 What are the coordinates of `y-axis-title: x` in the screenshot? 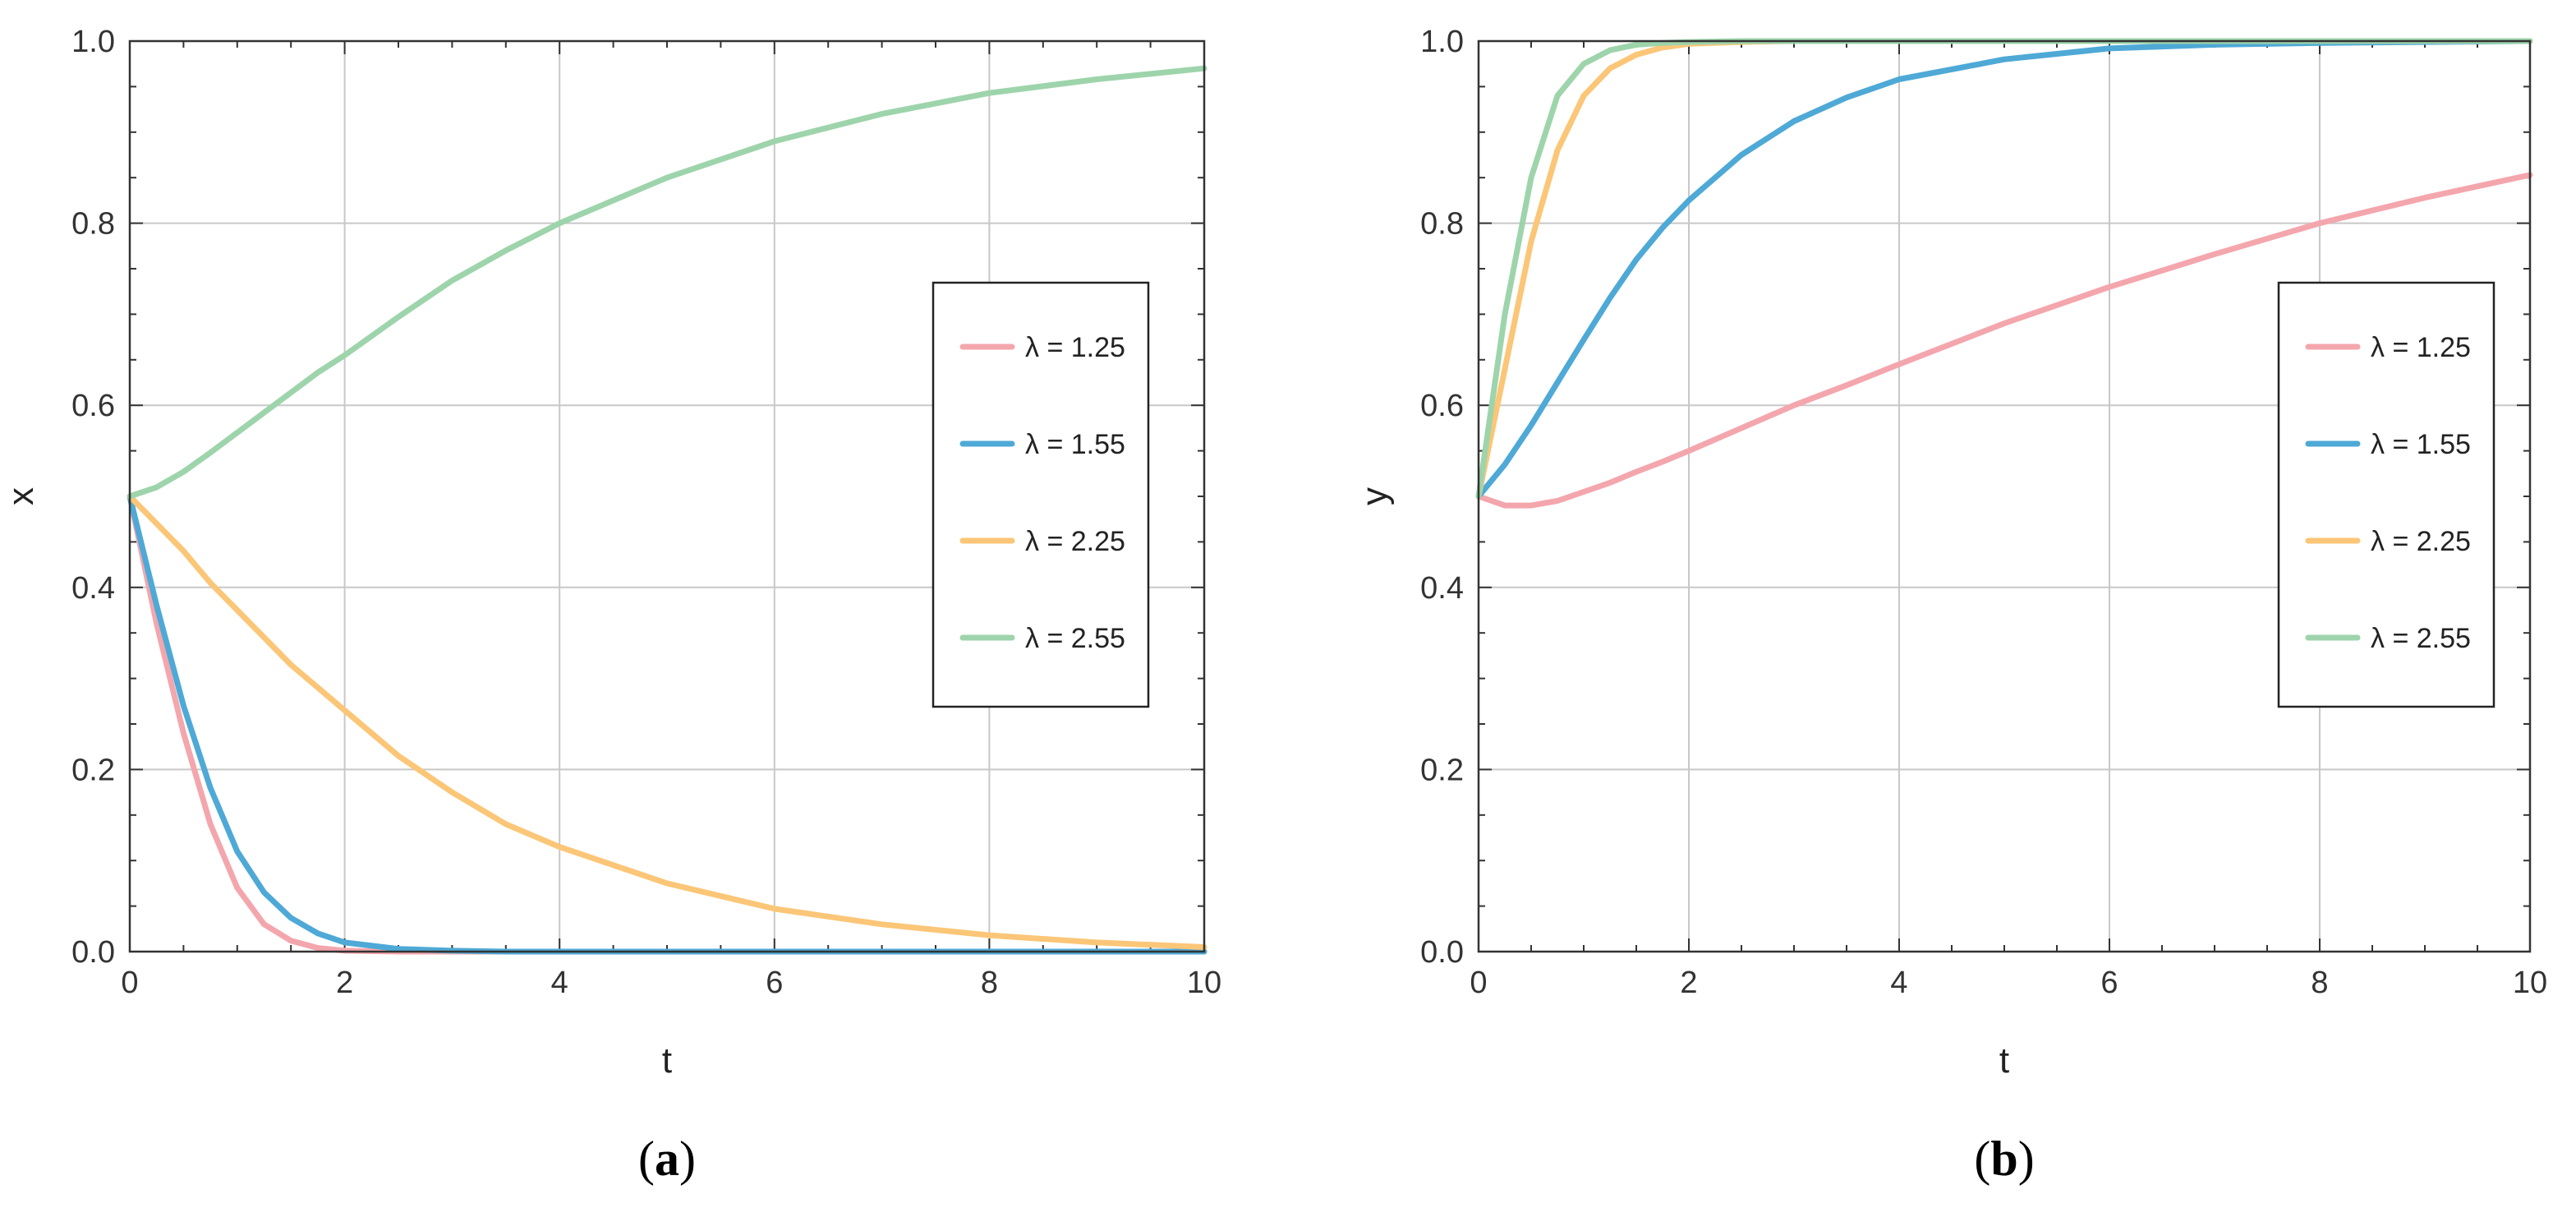 It's located at (21, 496).